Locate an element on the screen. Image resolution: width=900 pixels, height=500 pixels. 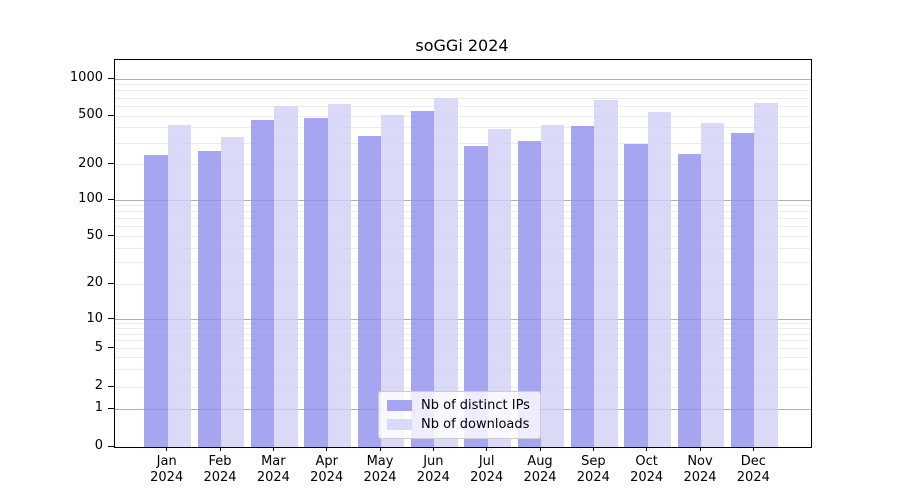
x-tick-label: May 2024 is located at coordinates (380, 469).